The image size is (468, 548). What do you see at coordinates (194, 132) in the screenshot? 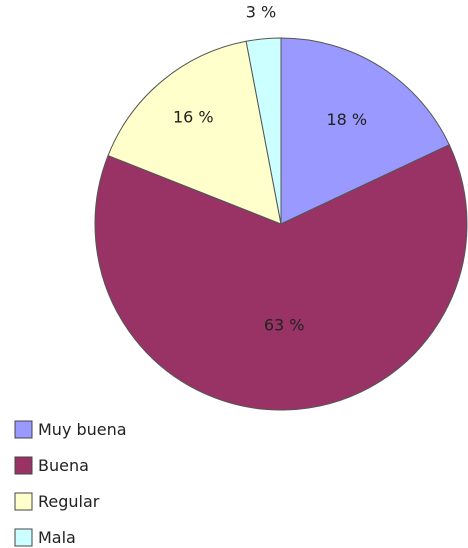
I see `pie-slice-regular` at bounding box center [194, 132].